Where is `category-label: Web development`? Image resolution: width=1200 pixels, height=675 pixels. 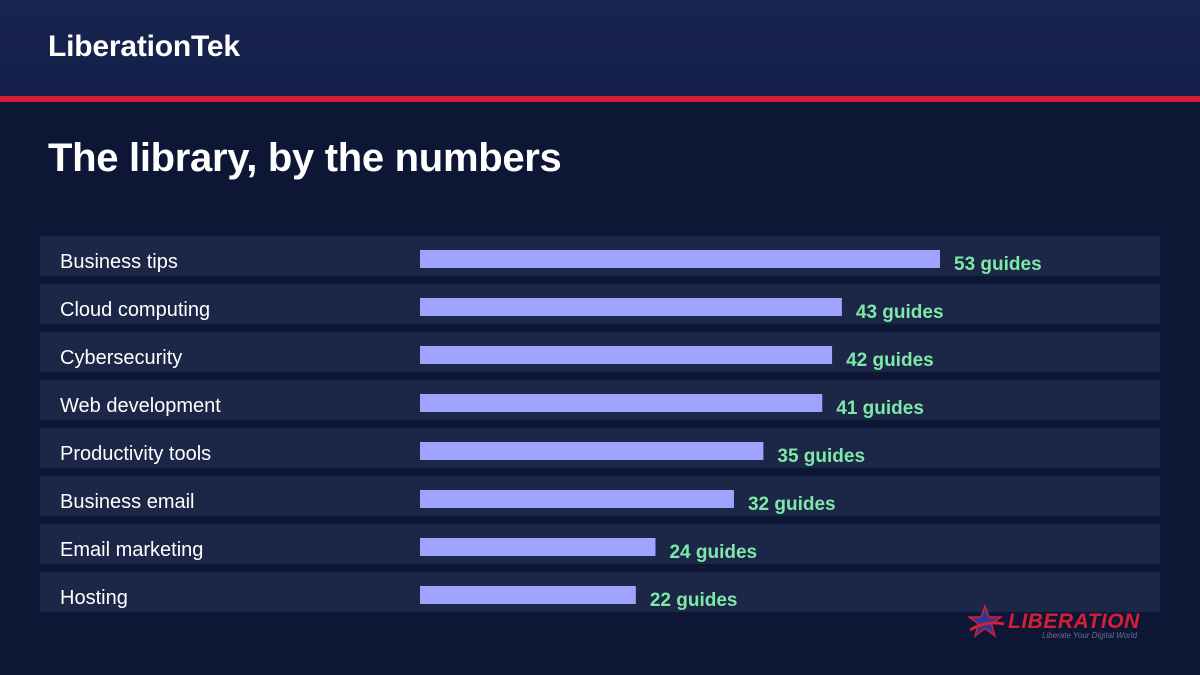
category-label: Web development is located at coordinates (140, 406).